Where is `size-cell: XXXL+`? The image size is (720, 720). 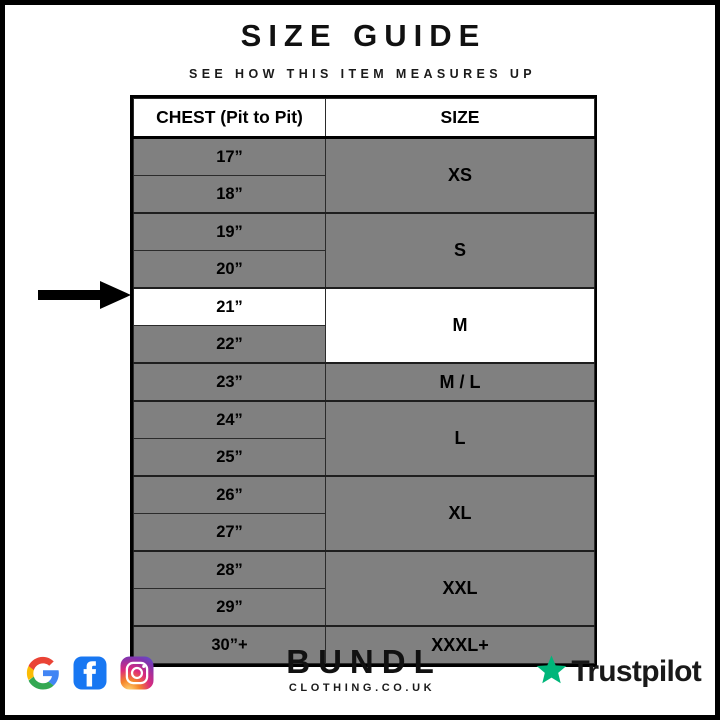 size-cell: XXXL+ is located at coordinates (460, 644).